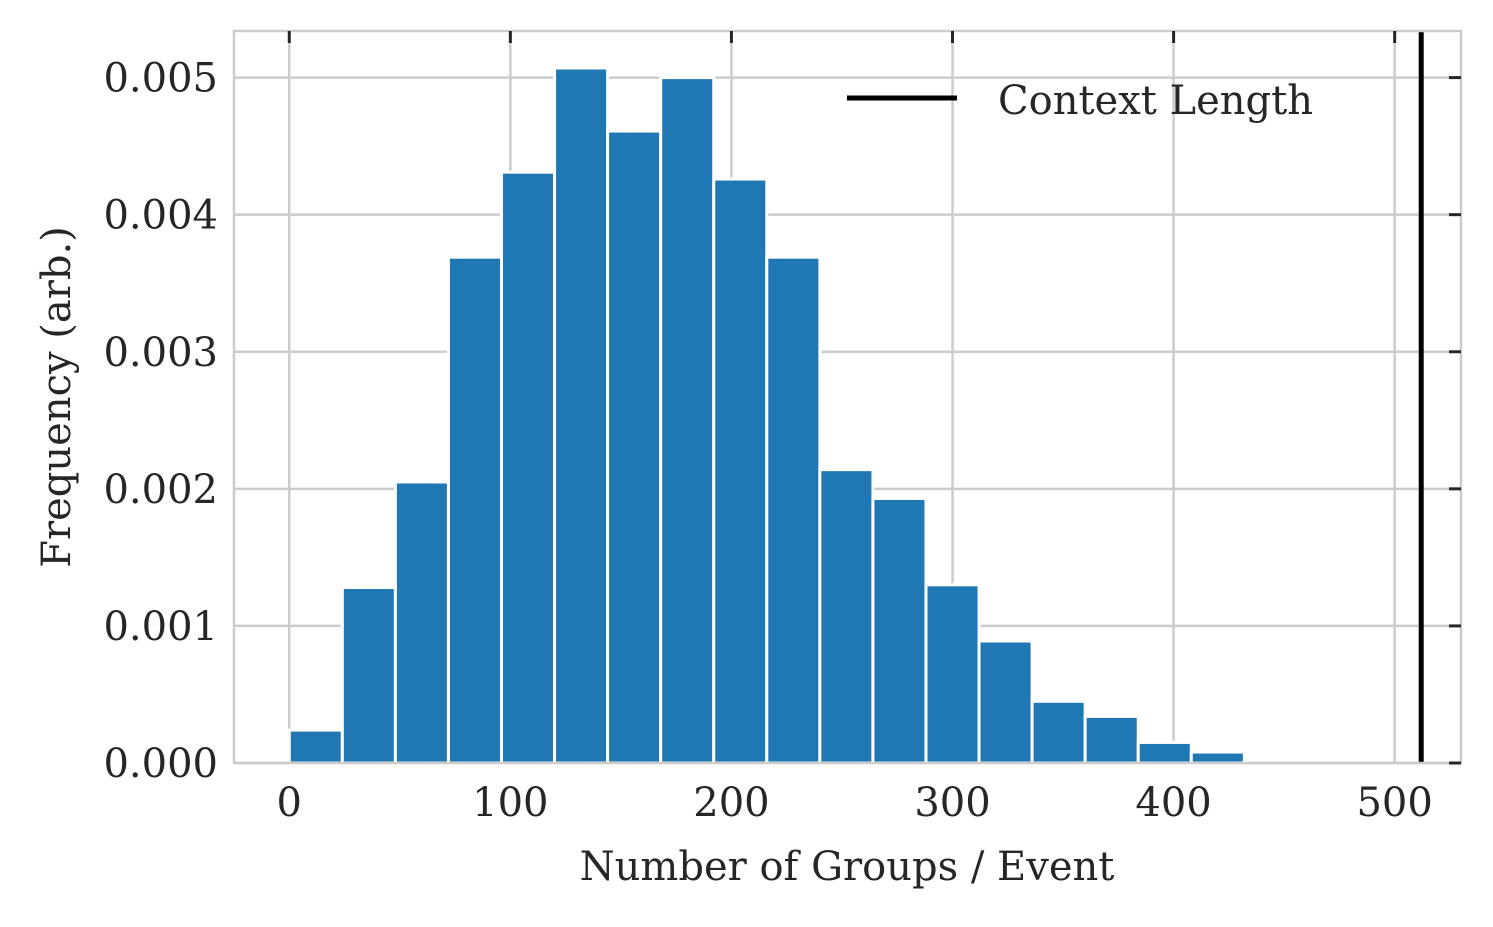 The image size is (1493, 927). What do you see at coordinates (289, 803) in the screenshot?
I see `x-tick-label: 0` at bounding box center [289, 803].